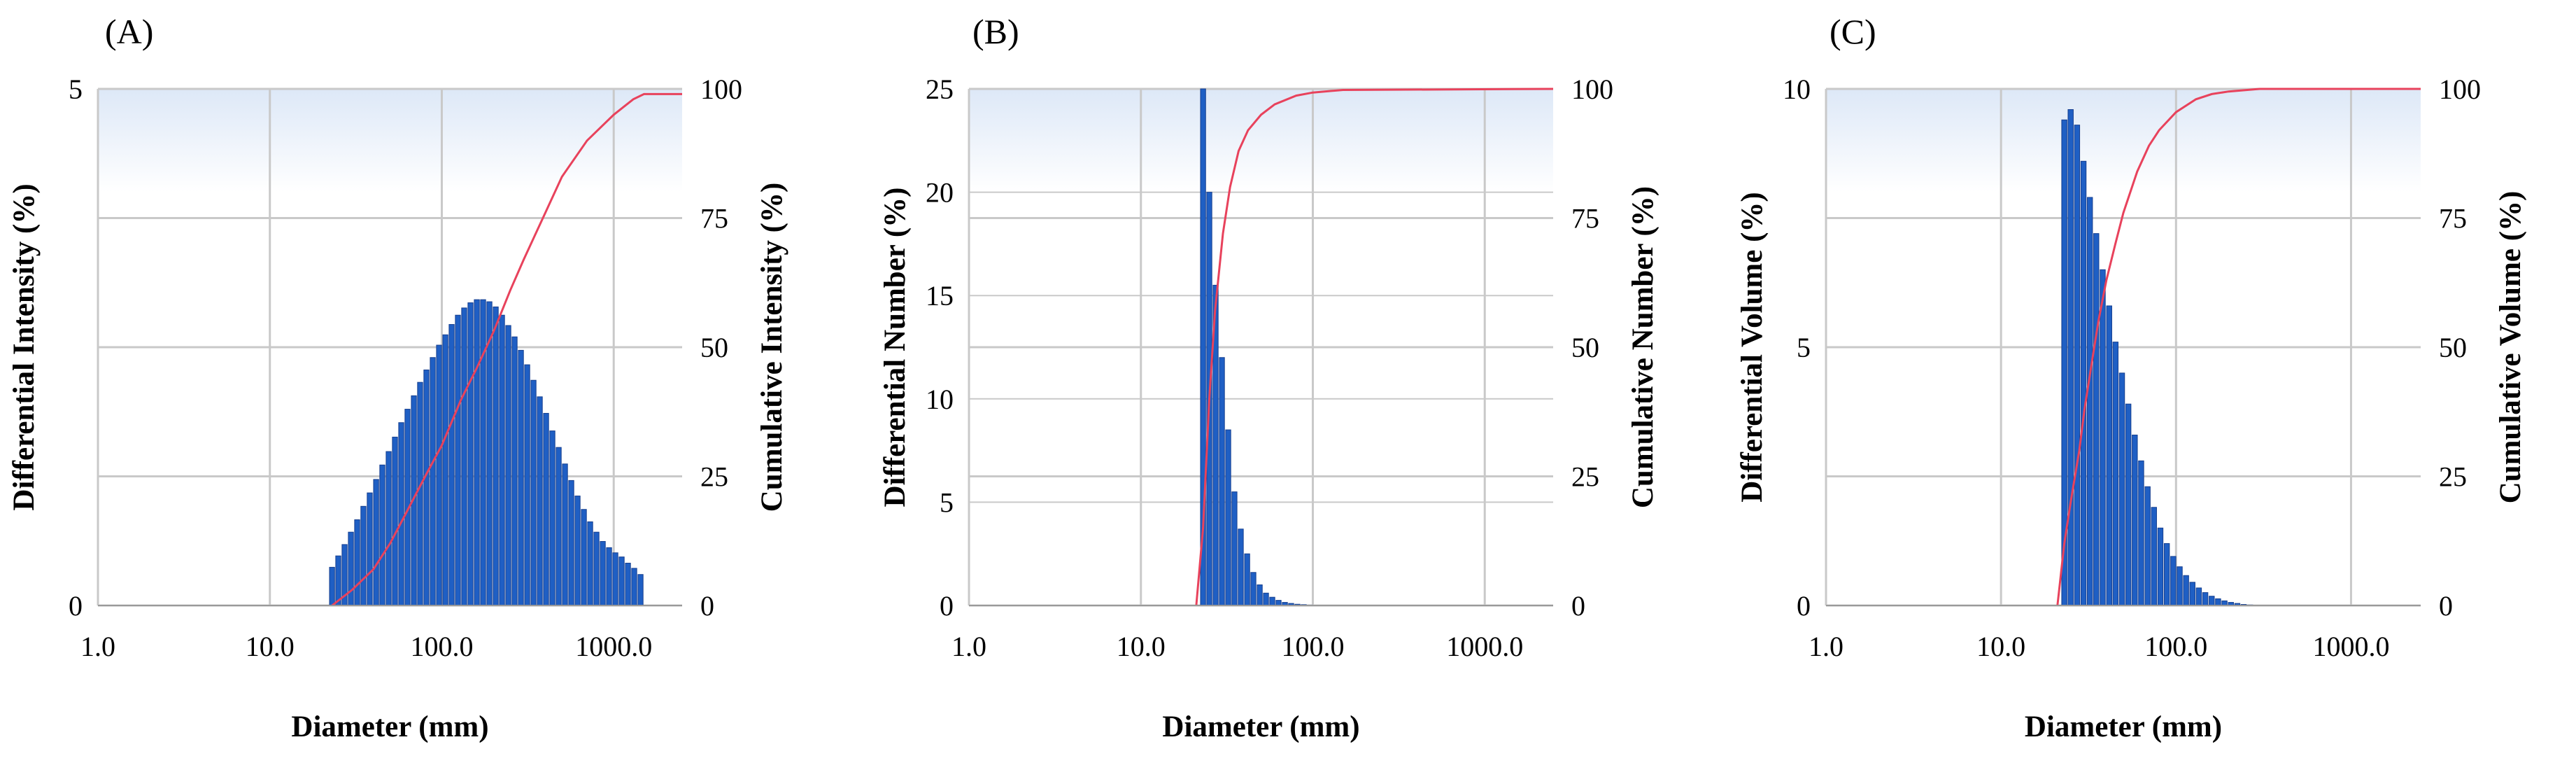  Describe the element at coordinates (129, 31) in the screenshot. I see `panel-label: (A)` at that location.